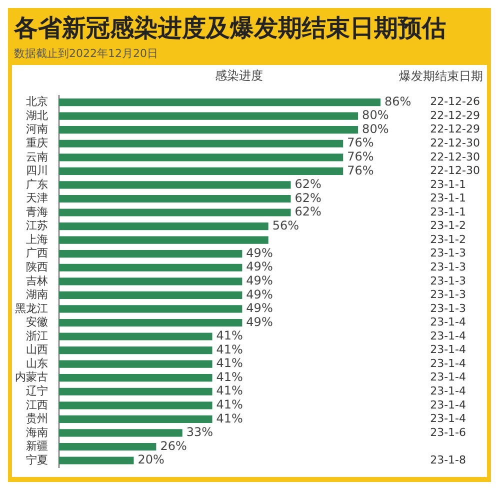 The height and width of the screenshot is (490, 499). What do you see at coordinates (441, 76) in the screenshot?
I see `text: 爆发期结束日期` at bounding box center [441, 76].